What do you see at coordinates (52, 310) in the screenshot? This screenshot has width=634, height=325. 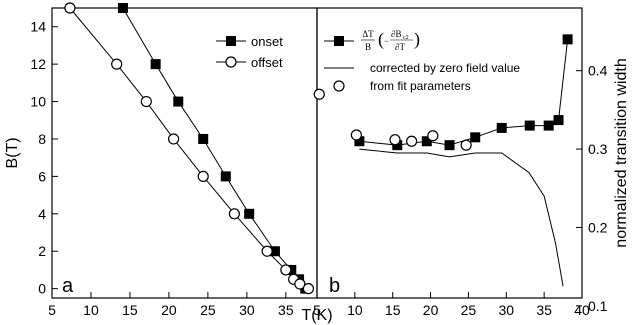 I see `x-tick-label-a-0: 5` at bounding box center [52, 310].